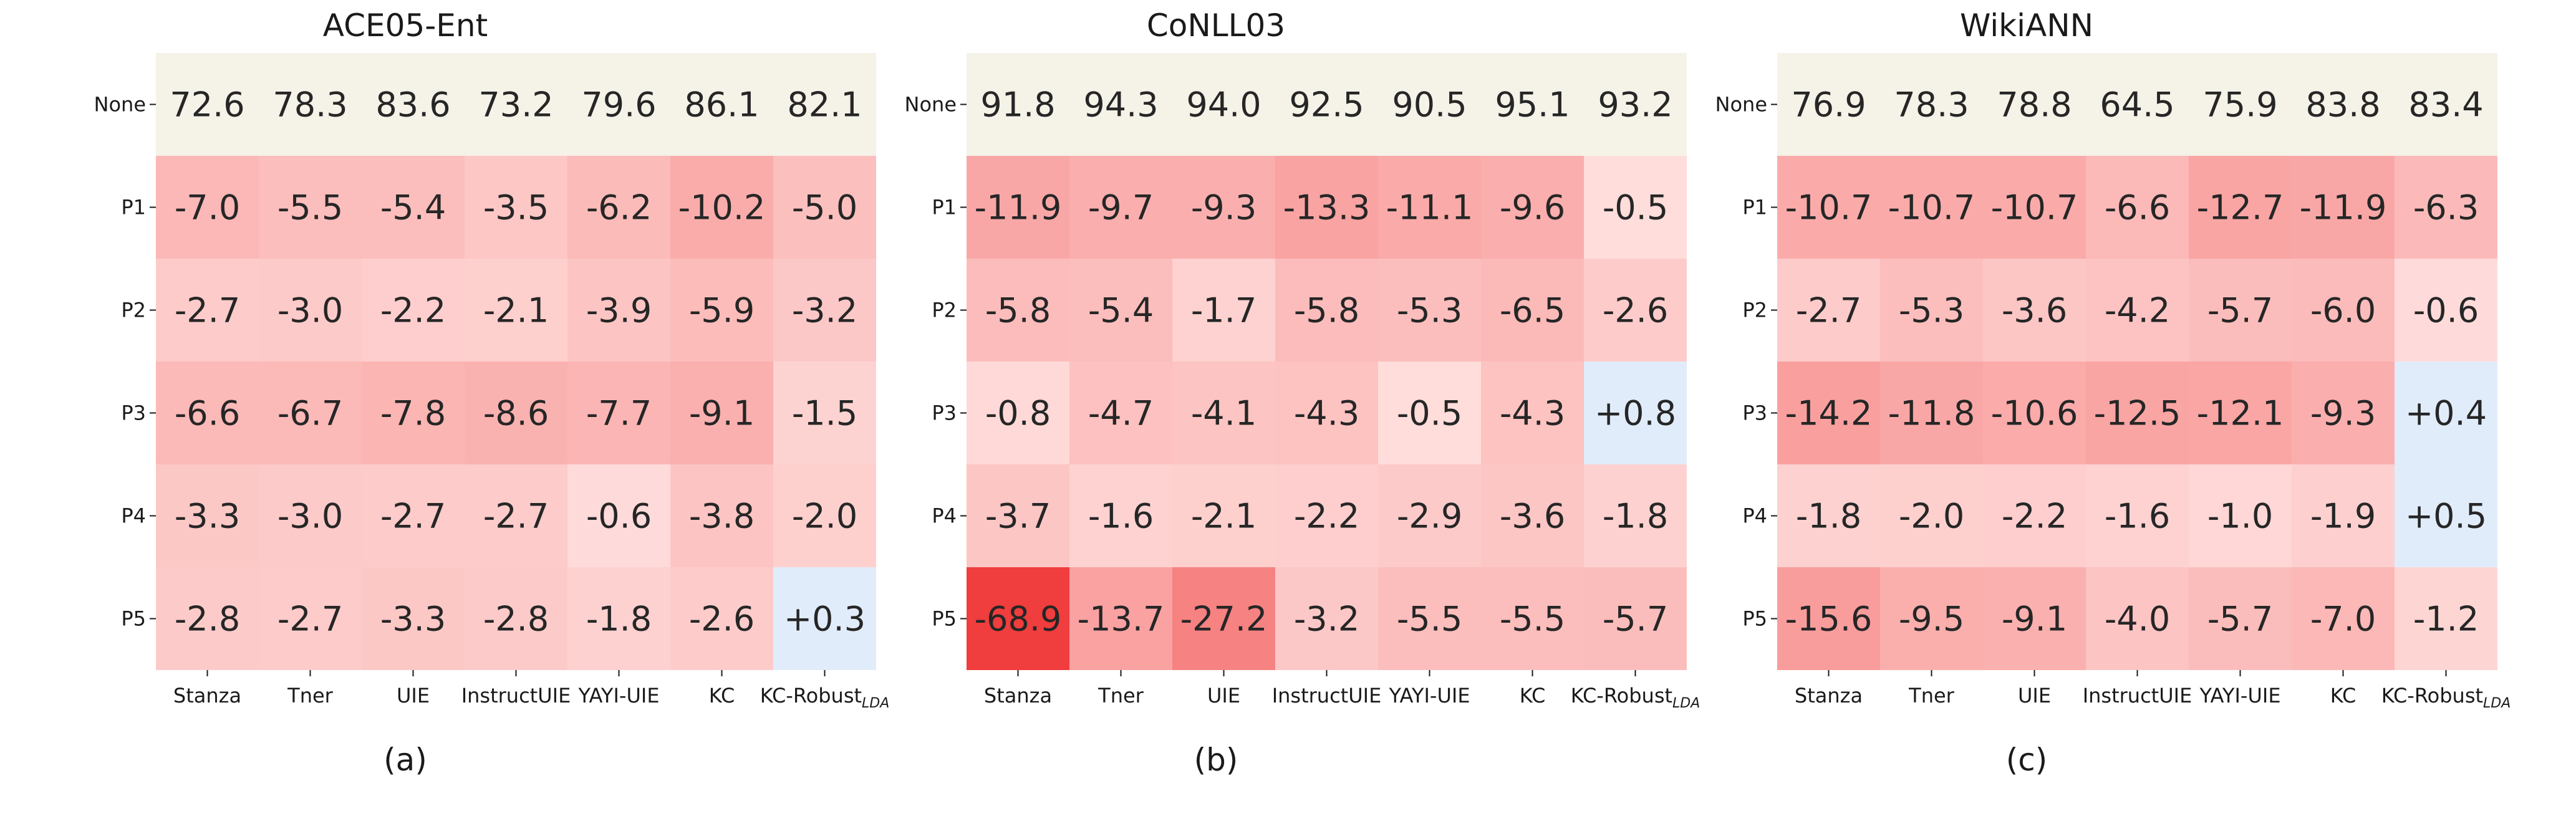 This screenshot has height=839, width=2576. Describe the element at coordinates (824, 208) in the screenshot. I see `cell-value-label: -5.0` at that location.